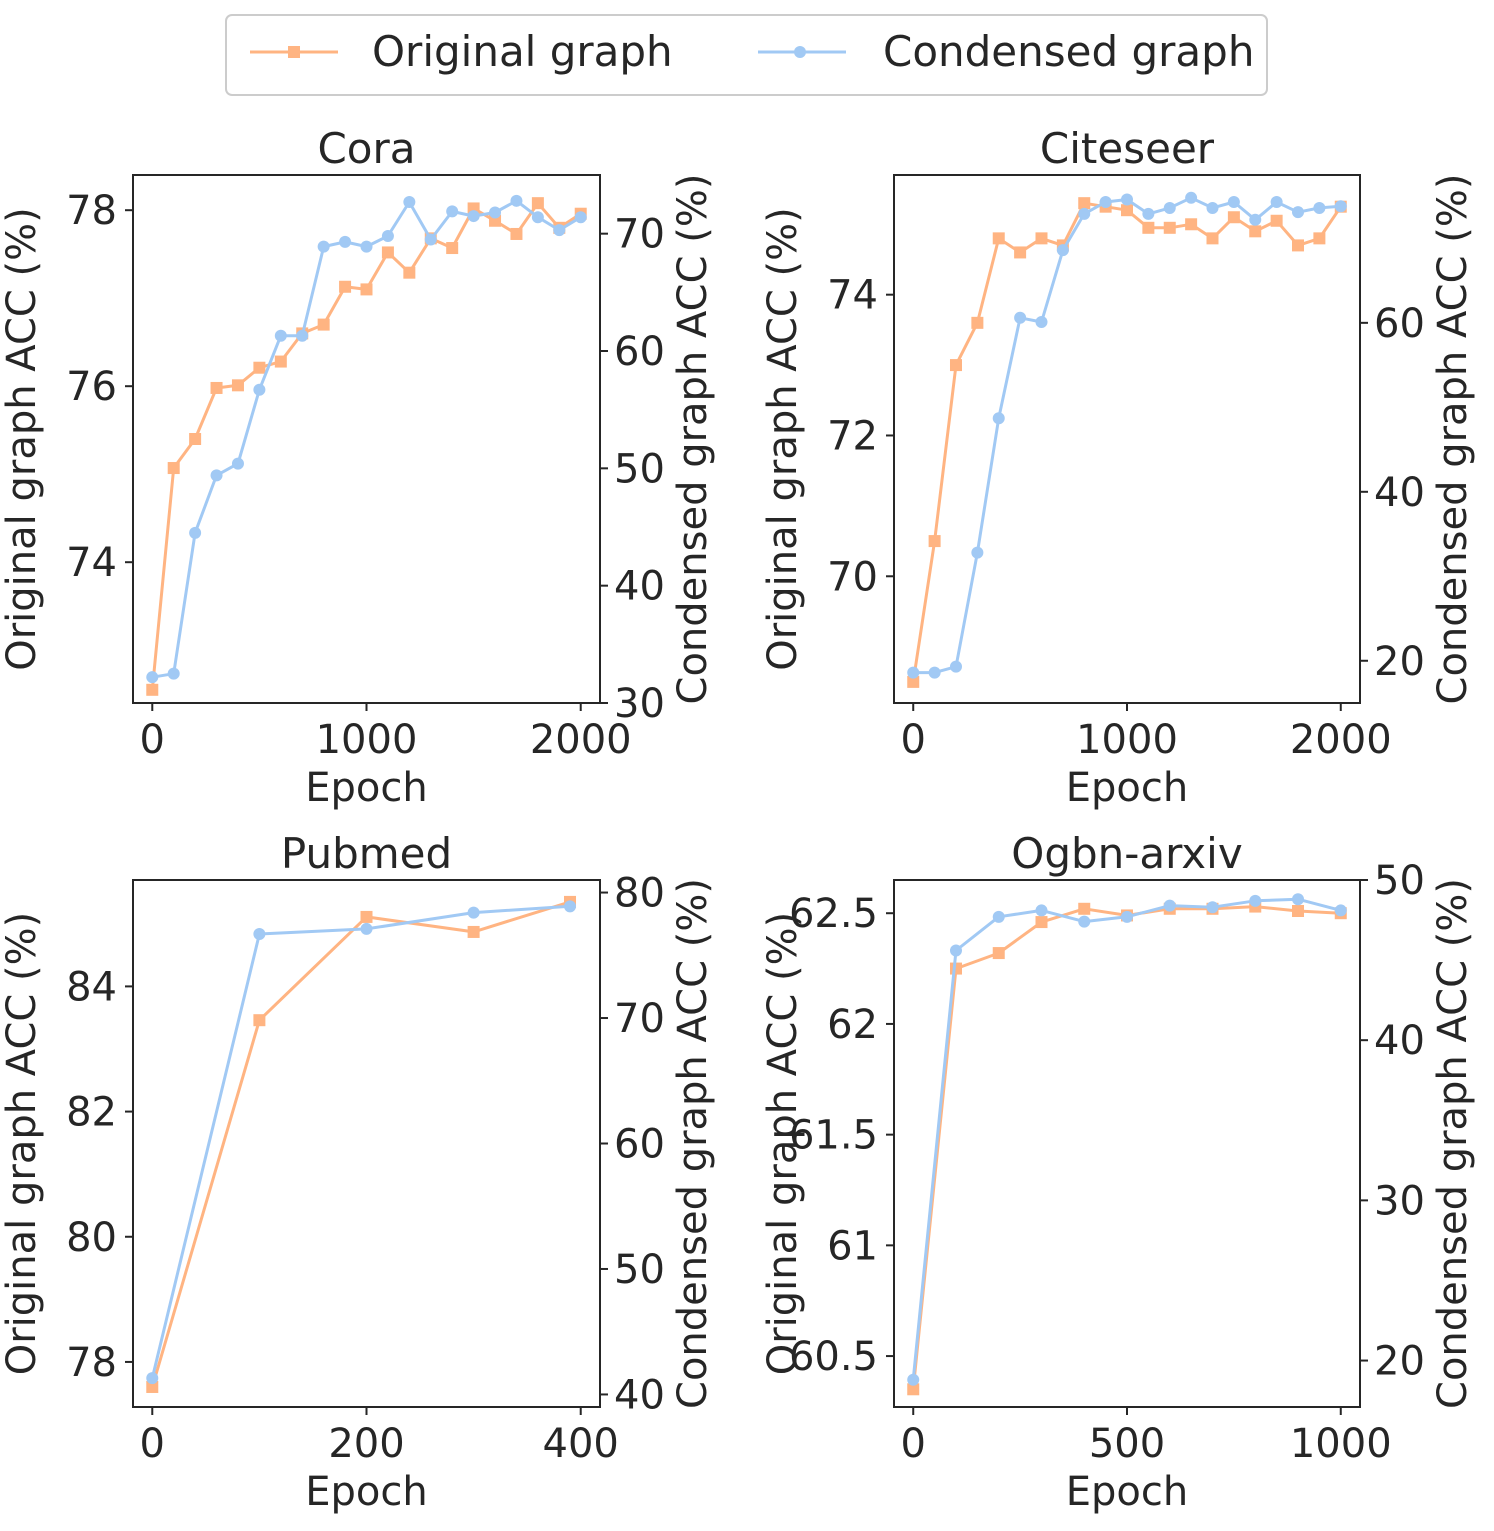  What do you see at coordinates (639, 469) in the screenshot?
I see `y-right-tick-label: 50` at bounding box center [639, 469].